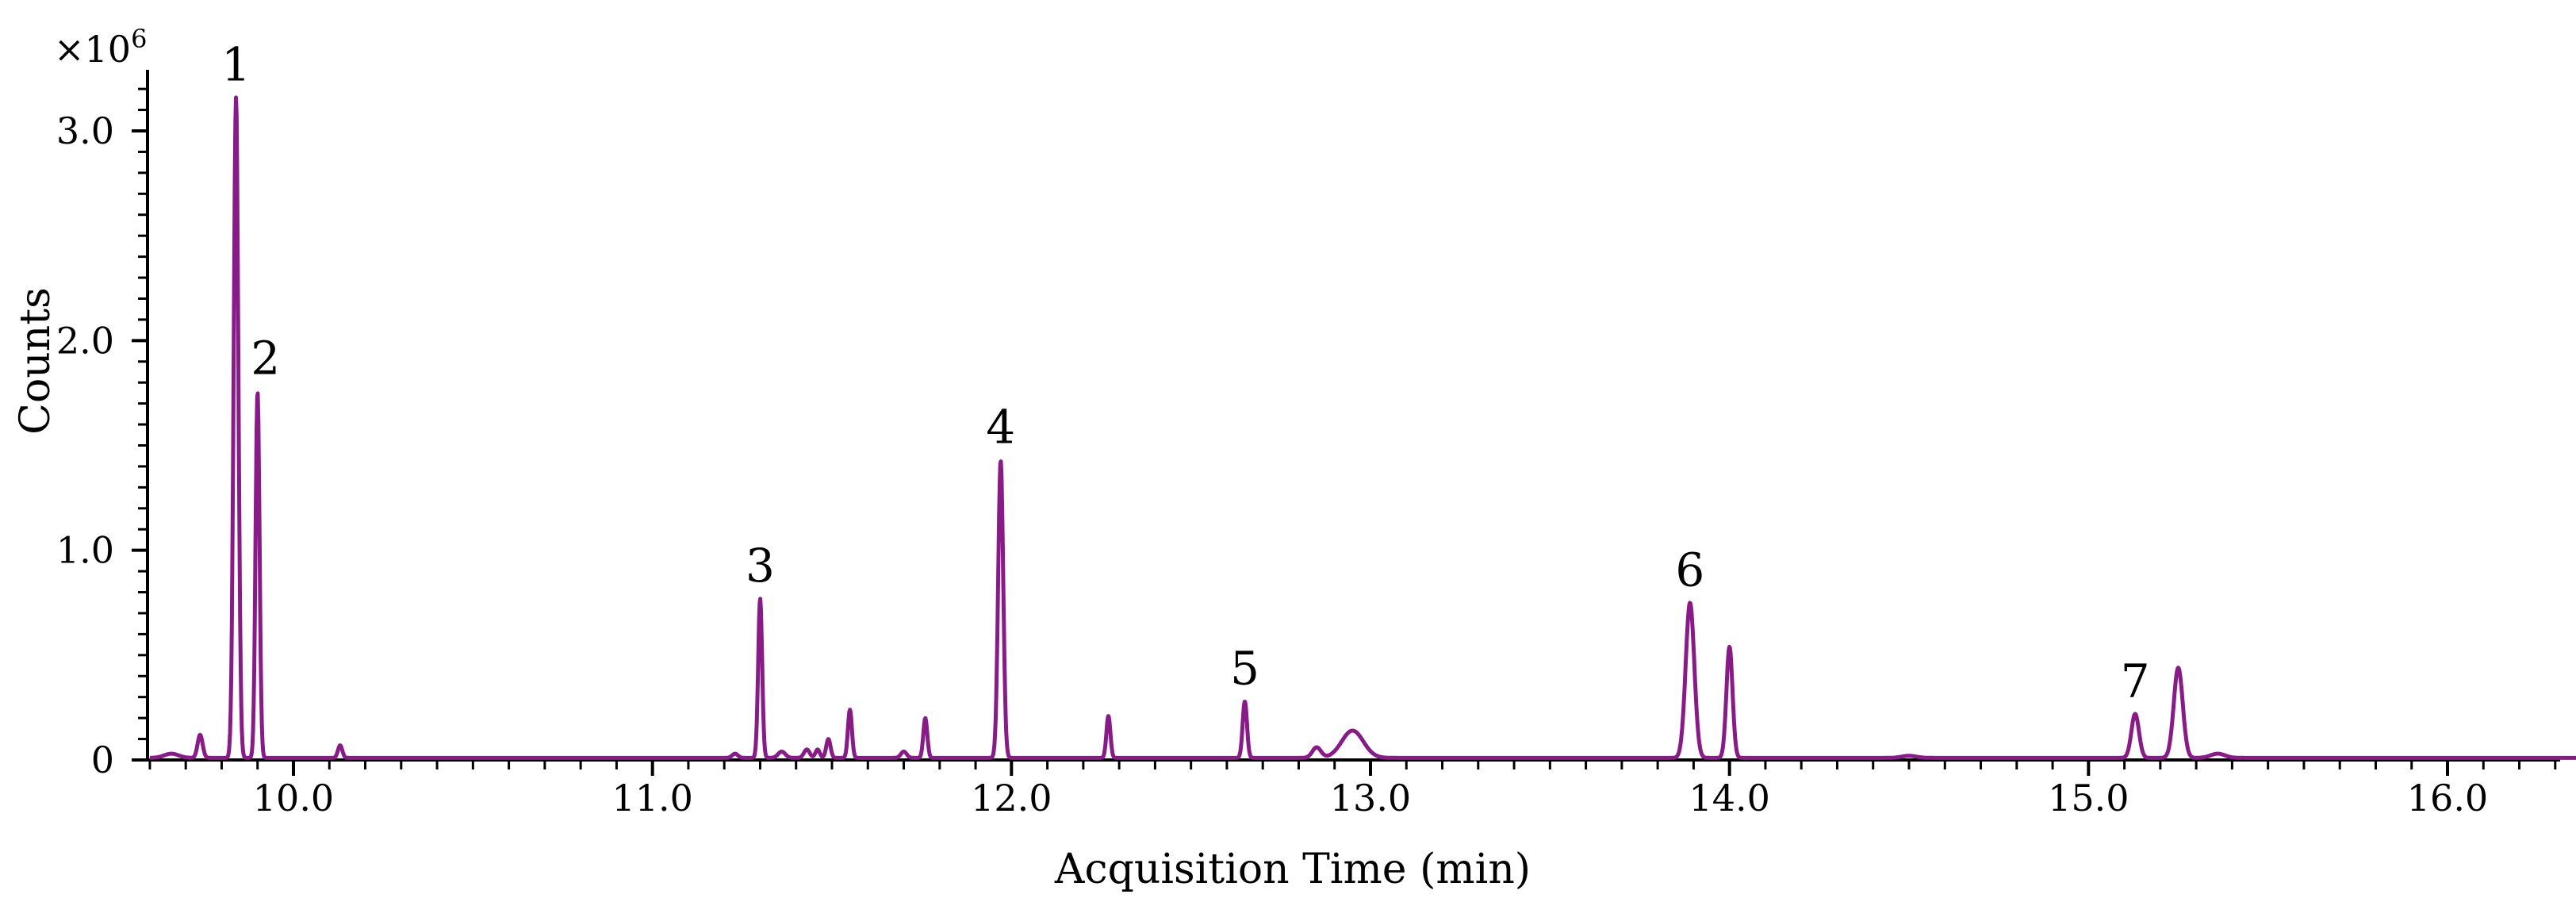  I want to click on x-tick-label: 14.0, so click(1729, 798).